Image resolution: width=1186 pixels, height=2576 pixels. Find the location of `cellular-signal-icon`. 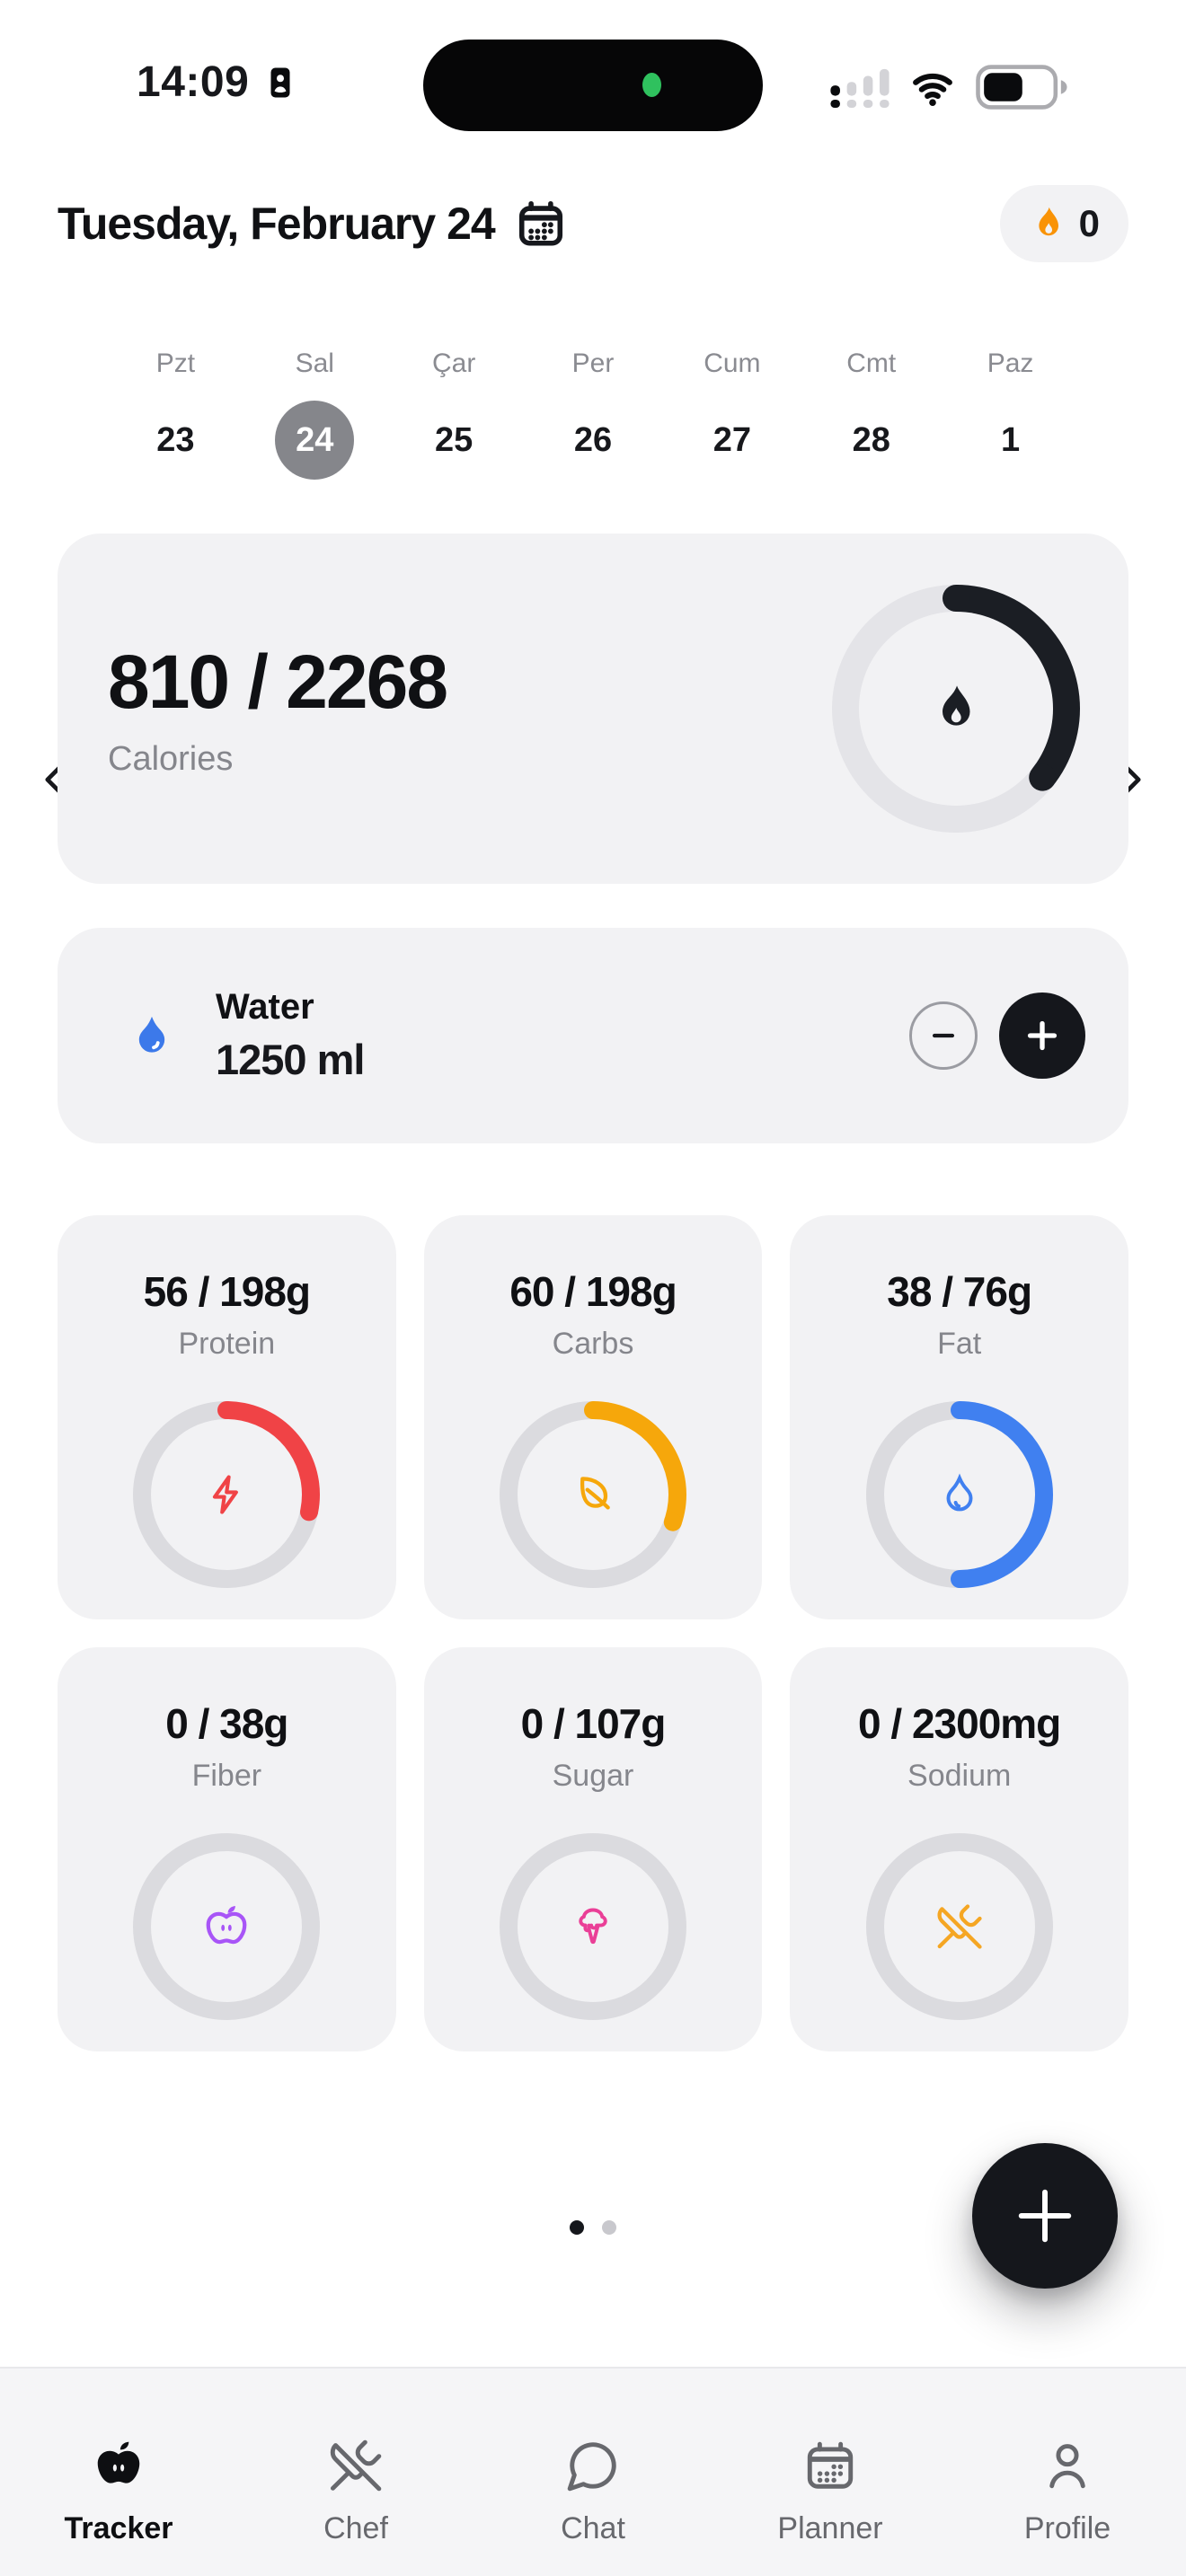

cellular-signal-icon is located at coordinates (860, 87).